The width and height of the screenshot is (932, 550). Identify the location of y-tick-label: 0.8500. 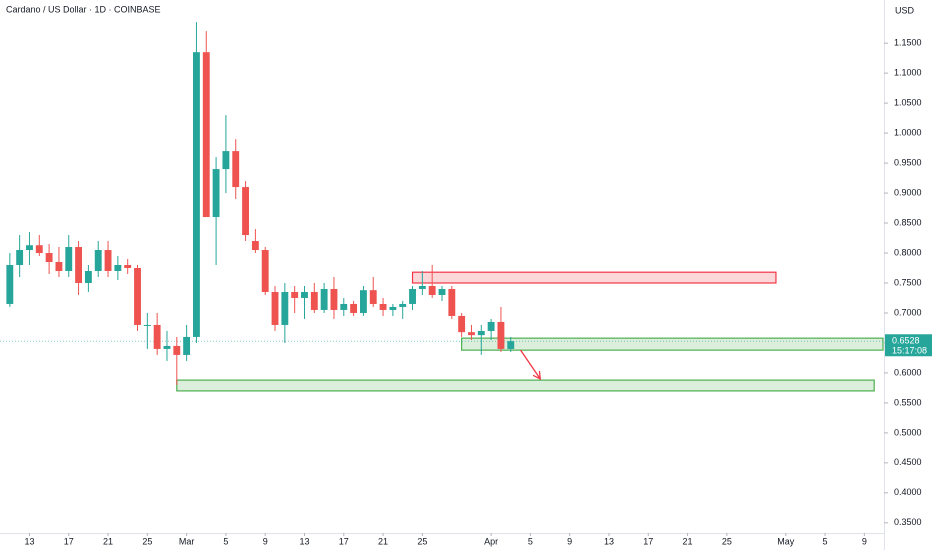
(908, 222).